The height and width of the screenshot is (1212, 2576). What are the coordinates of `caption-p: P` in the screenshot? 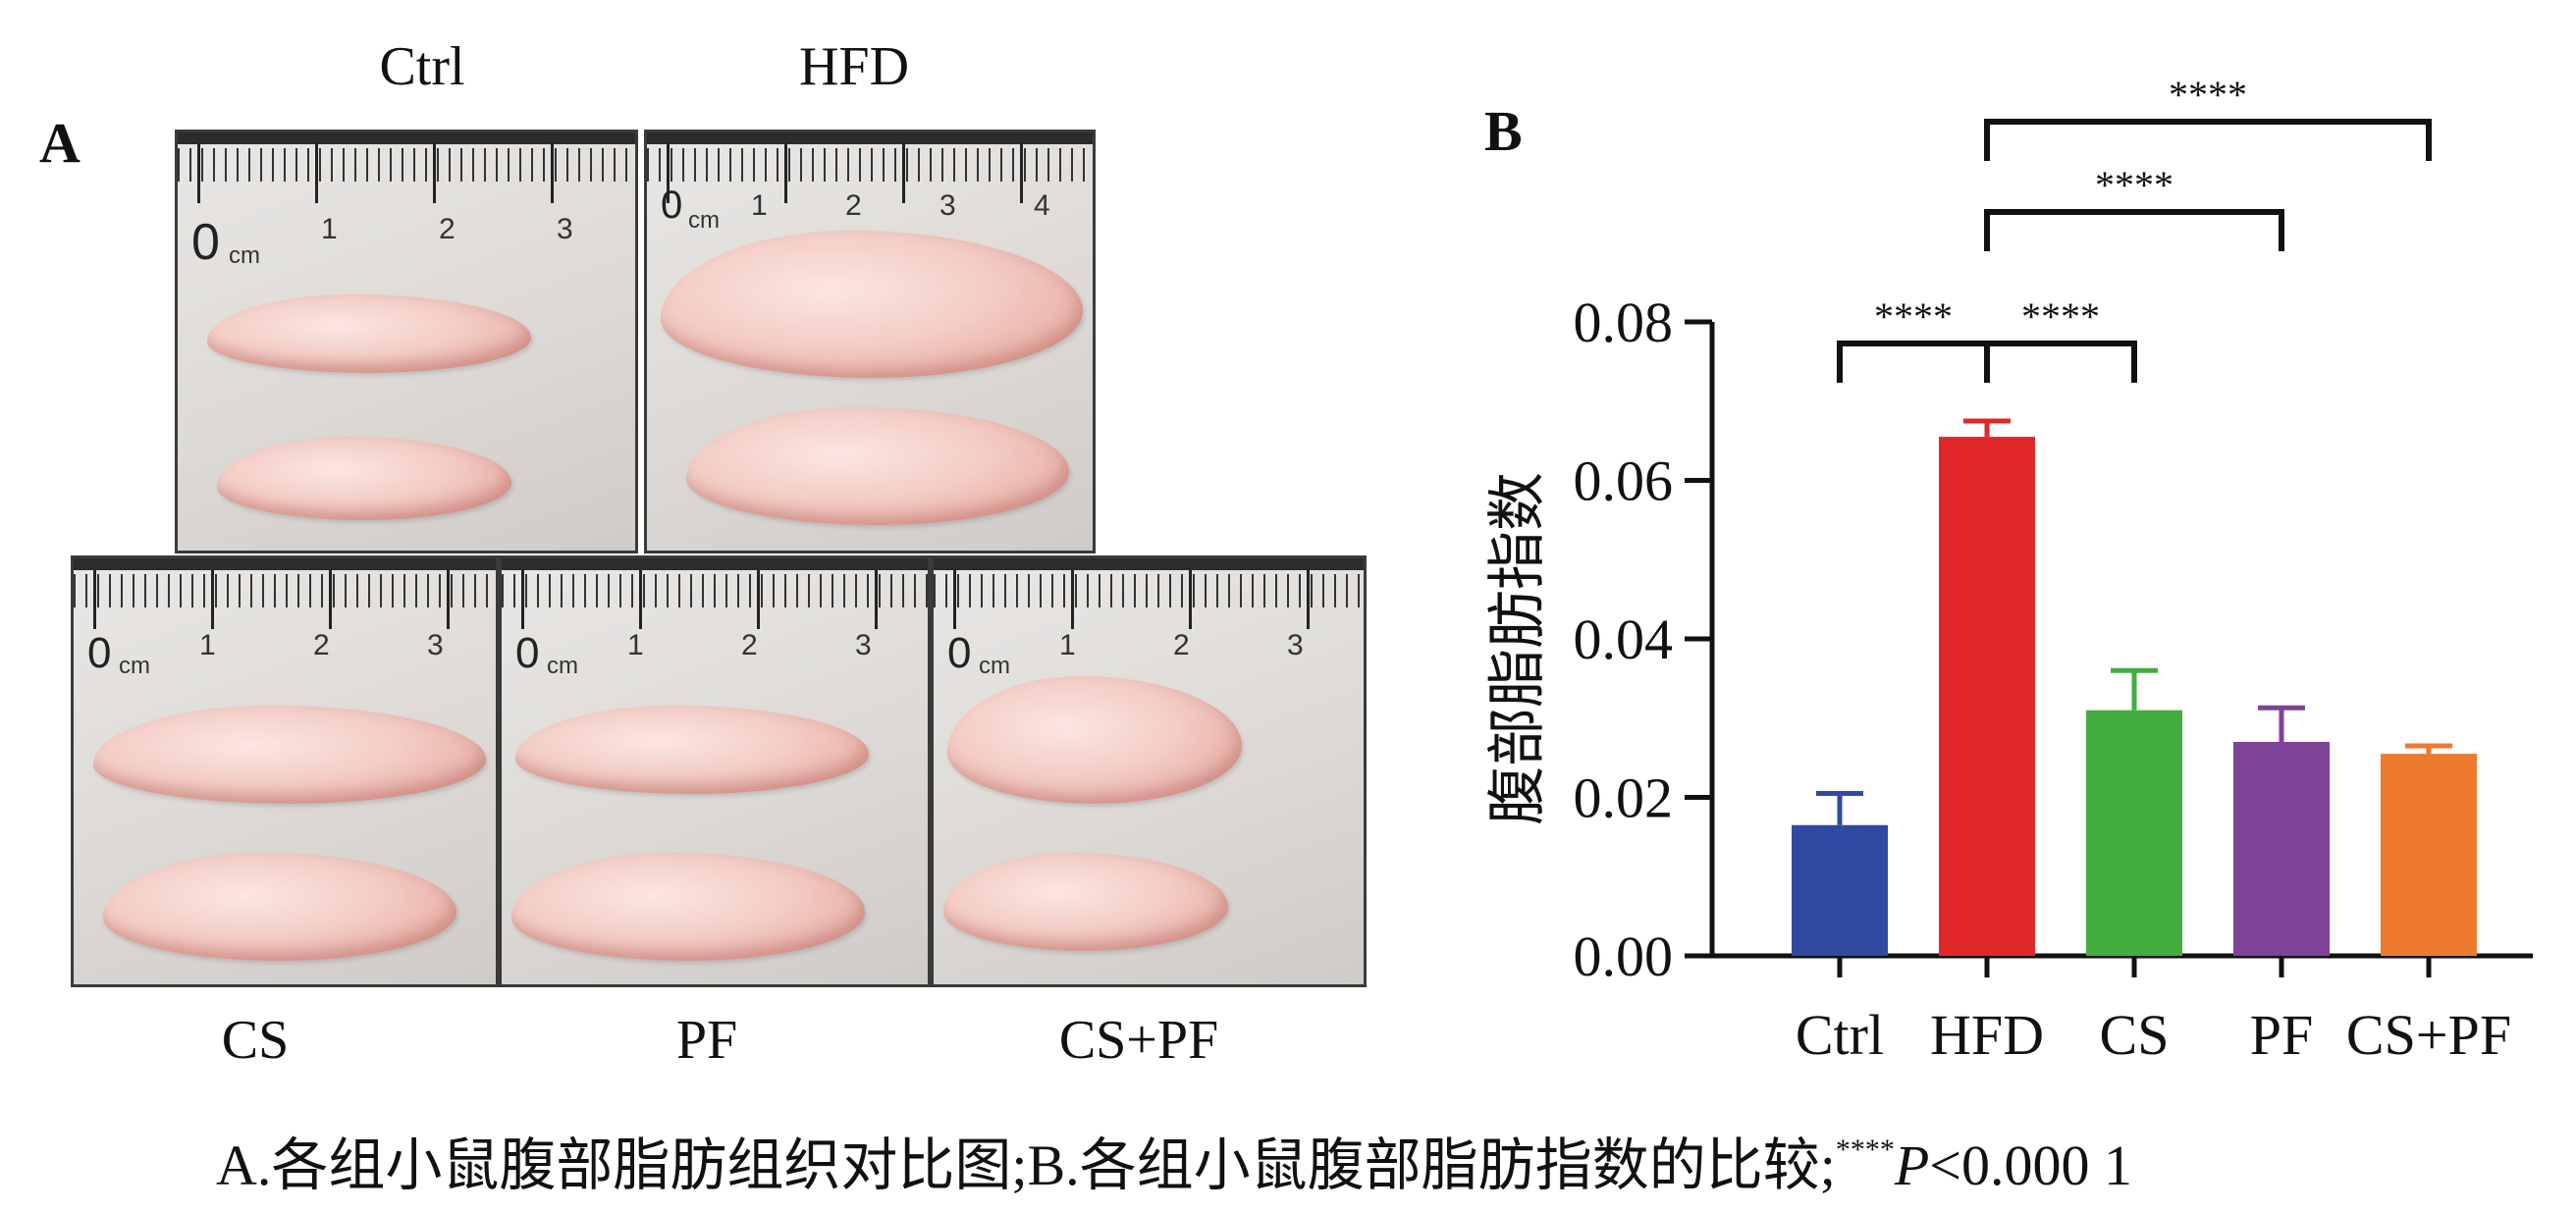 It's located at (1912, 1165).